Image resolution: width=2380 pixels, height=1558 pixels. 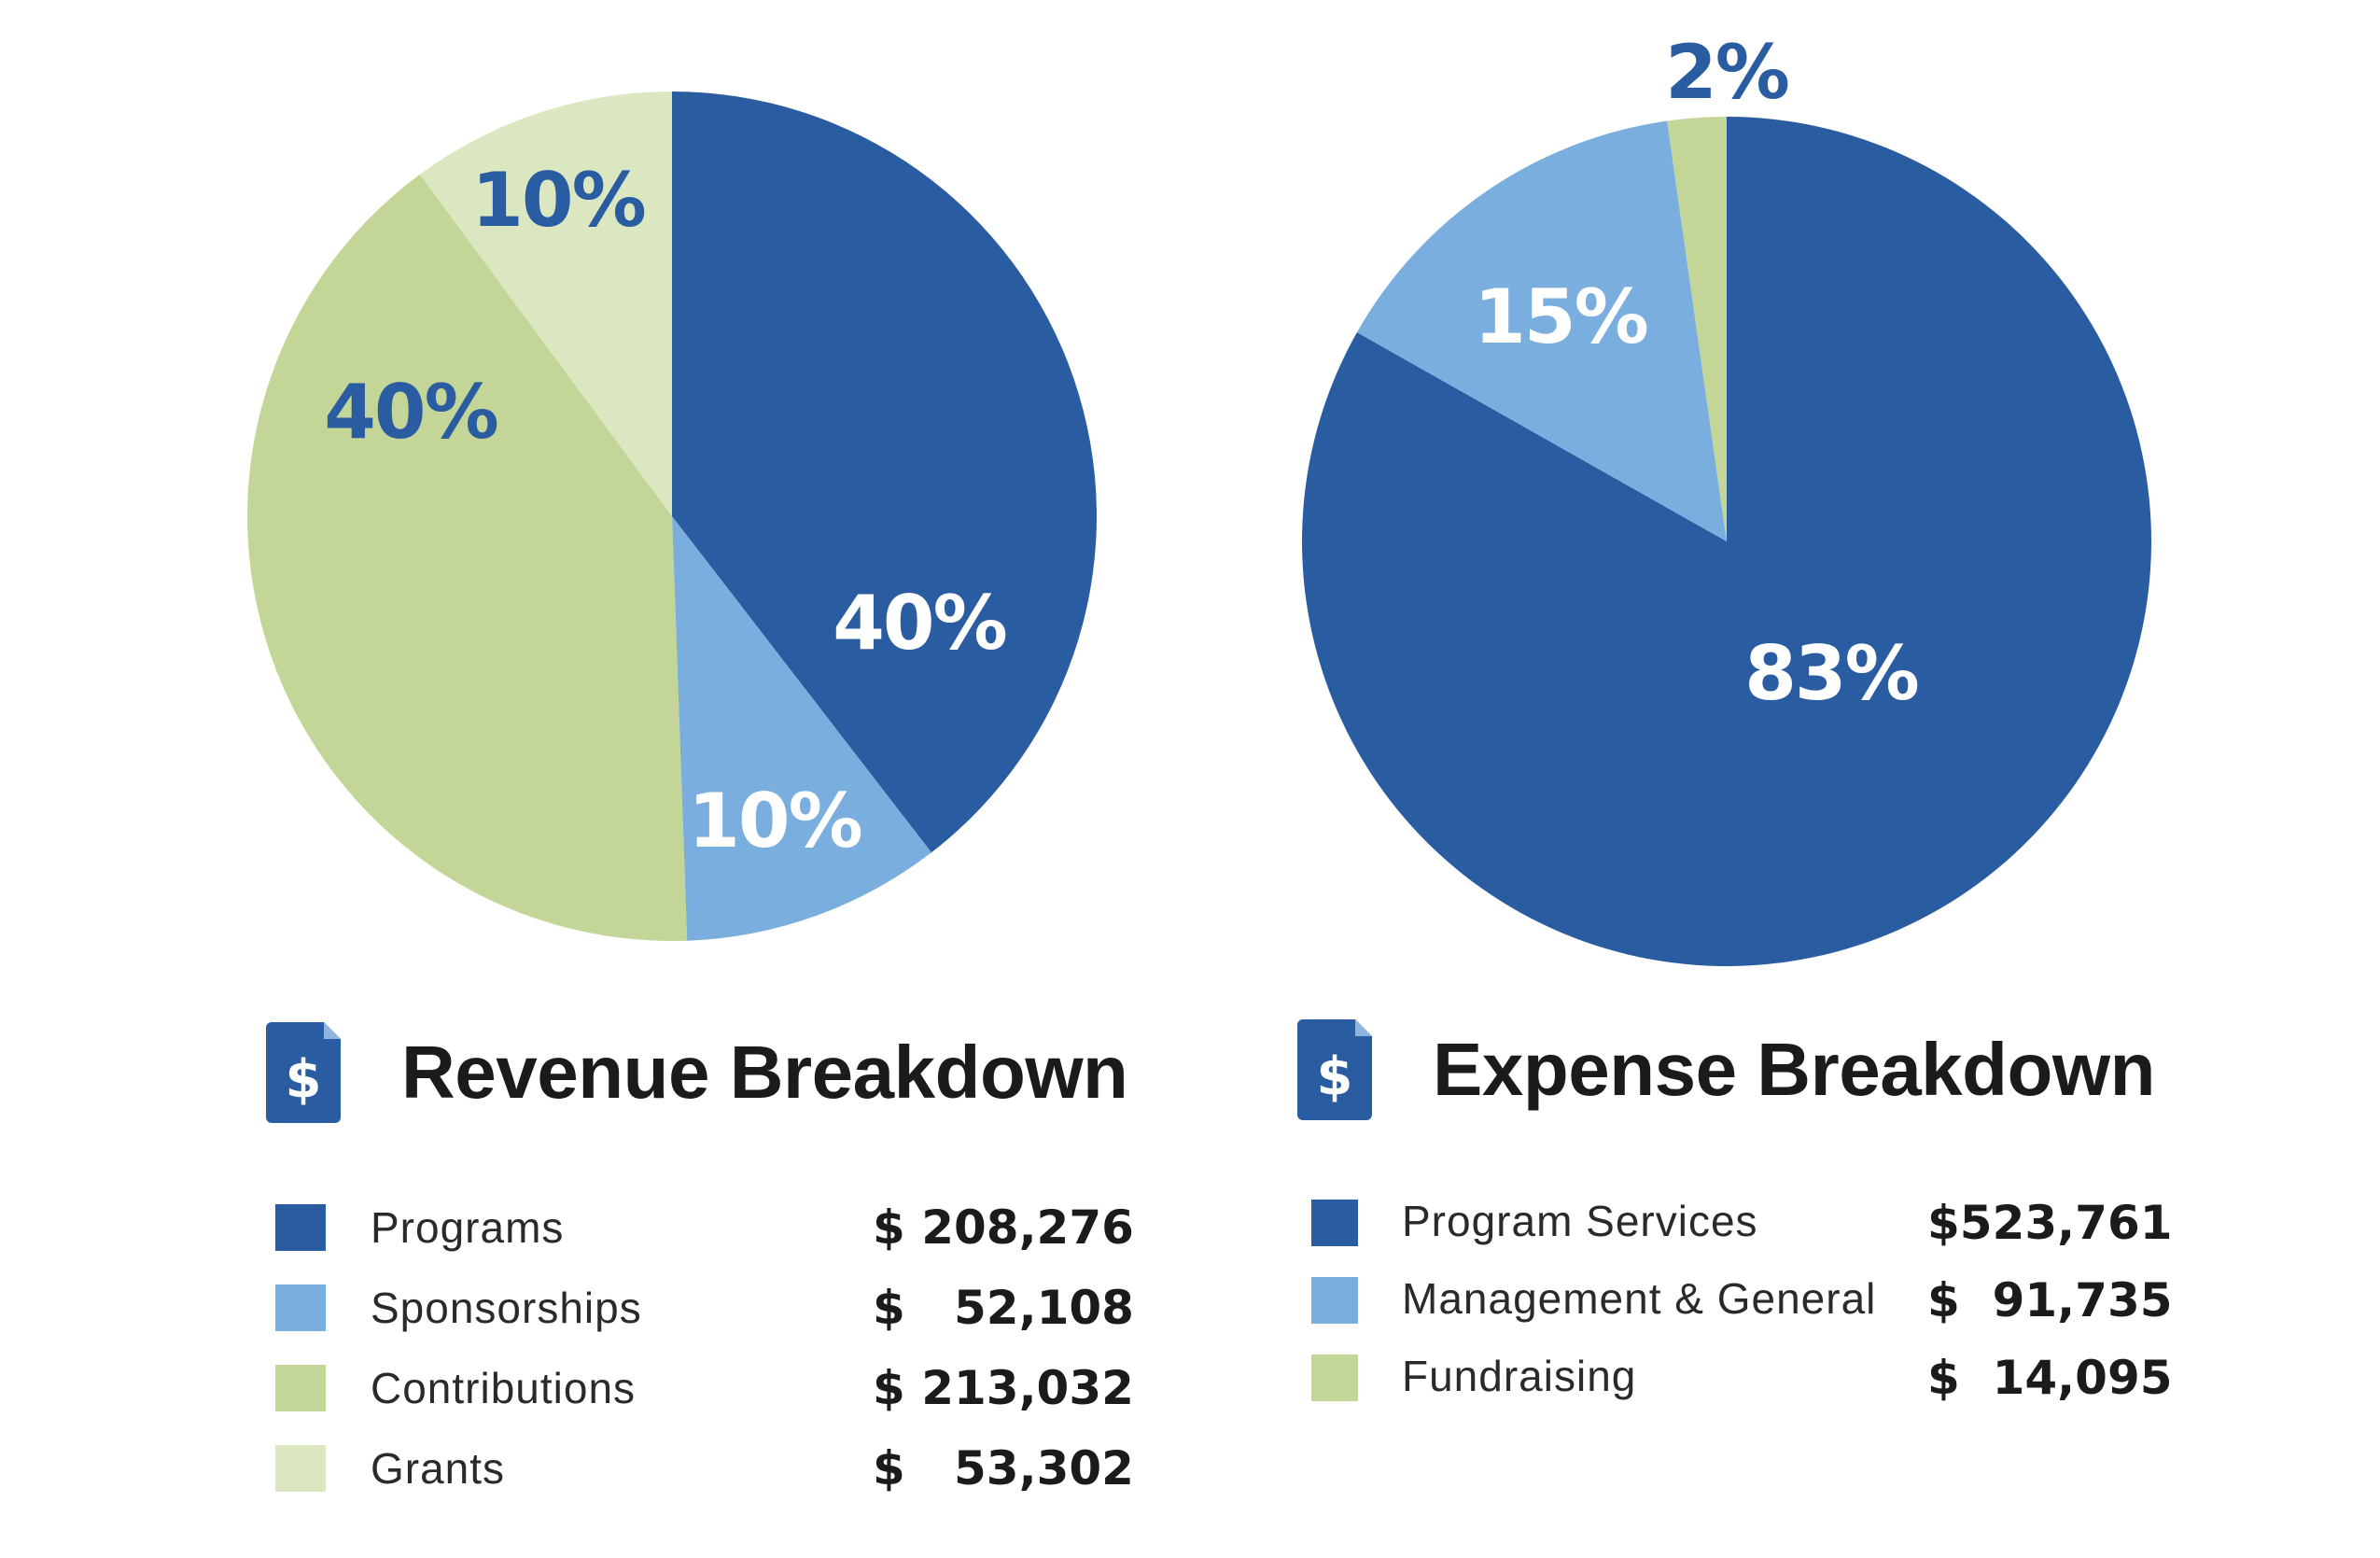 I want to click on pie-slice-management-general, so click(x=1541, y=330).